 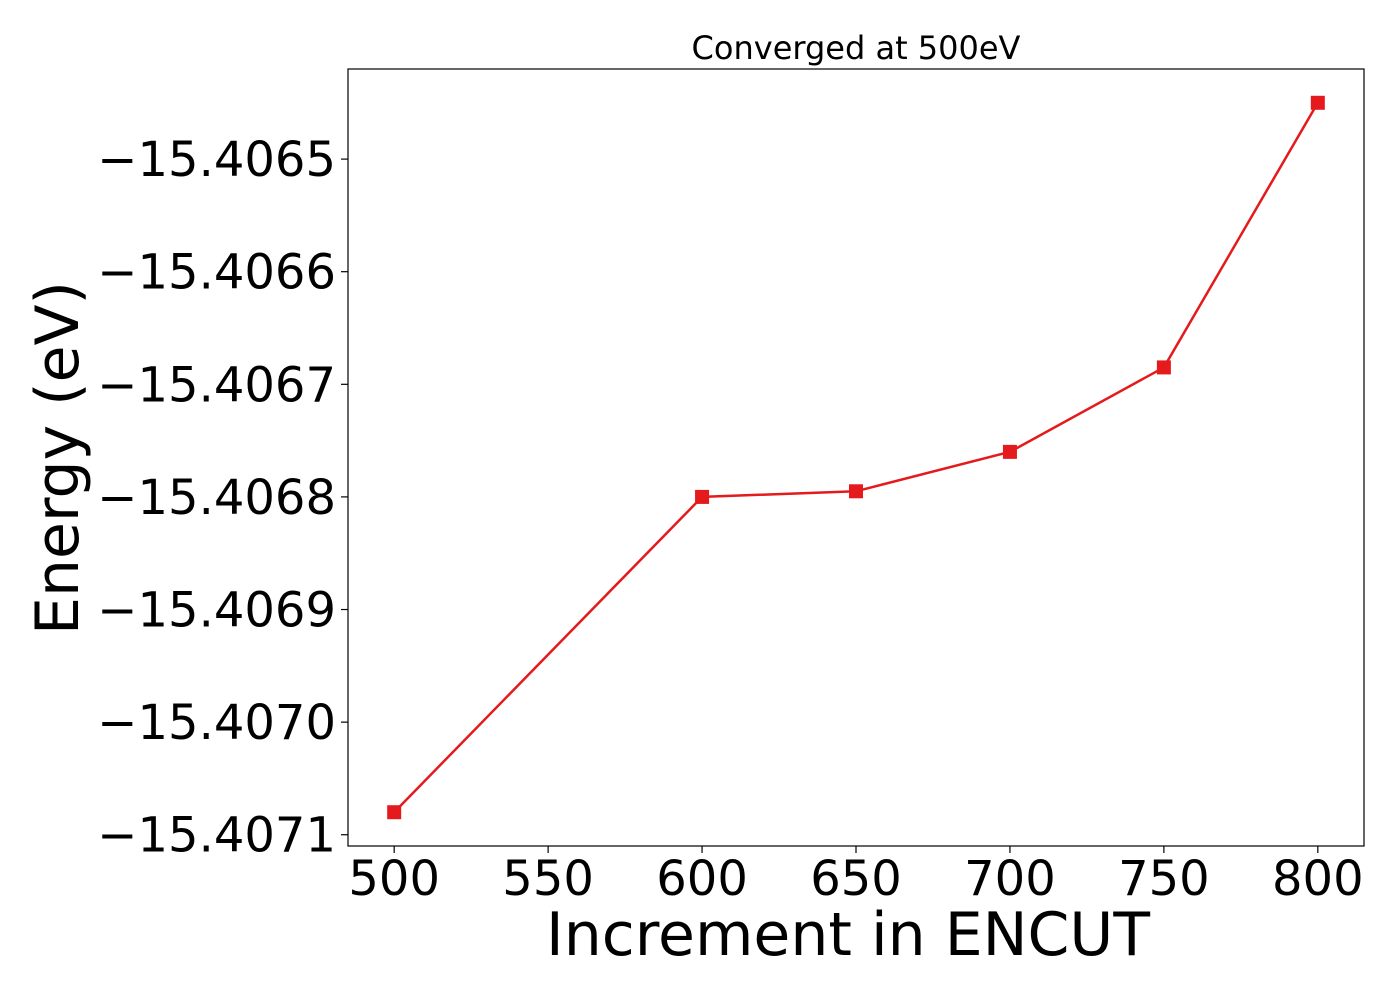 What do you see at coordinates (848, 935) in the screenshot?
I see `x-axis-label: Increment in ENCUT` at bounding box center [848, 935].